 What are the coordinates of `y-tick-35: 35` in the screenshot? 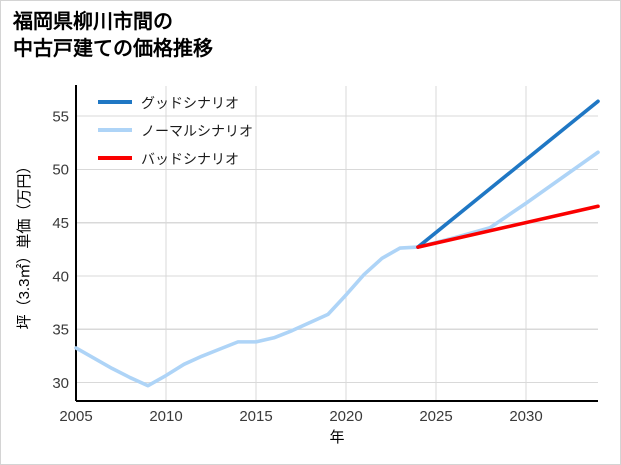 It's located at (60, 330).